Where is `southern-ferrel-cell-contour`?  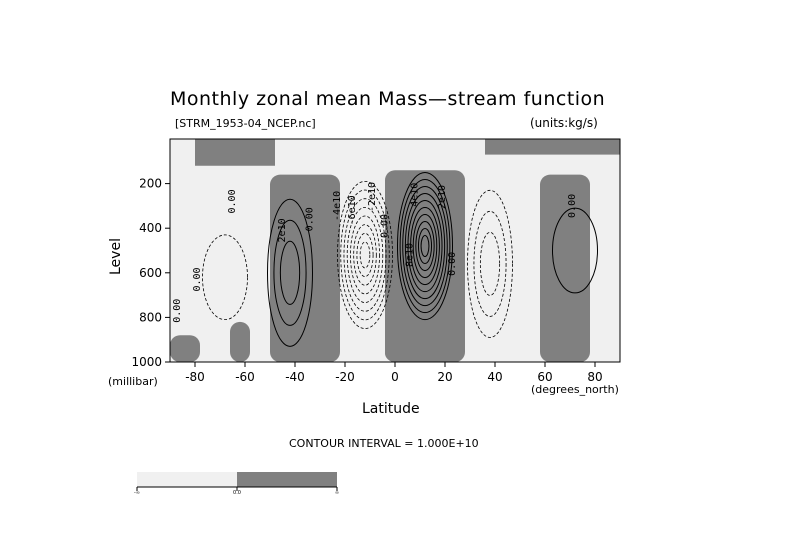 southern-ferrel-cell-contour is located at coordinates (290, 272).